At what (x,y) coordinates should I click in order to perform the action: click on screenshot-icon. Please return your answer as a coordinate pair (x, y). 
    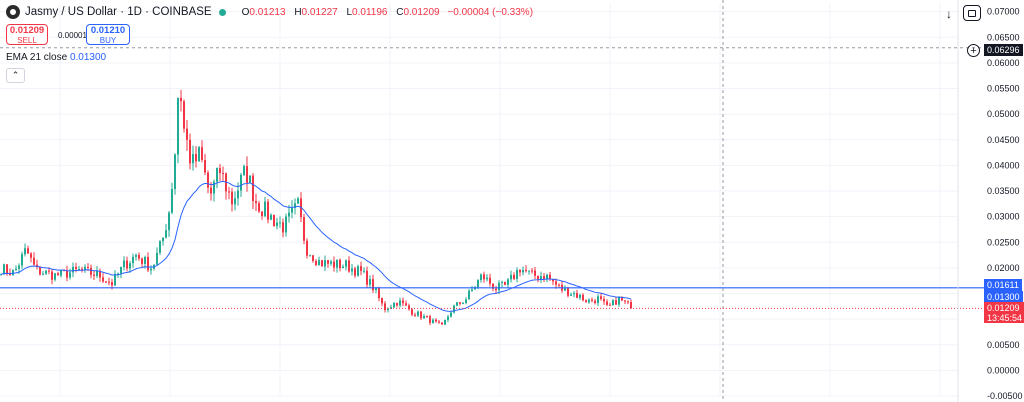
    Looking at the image, I should click on (972, 13).